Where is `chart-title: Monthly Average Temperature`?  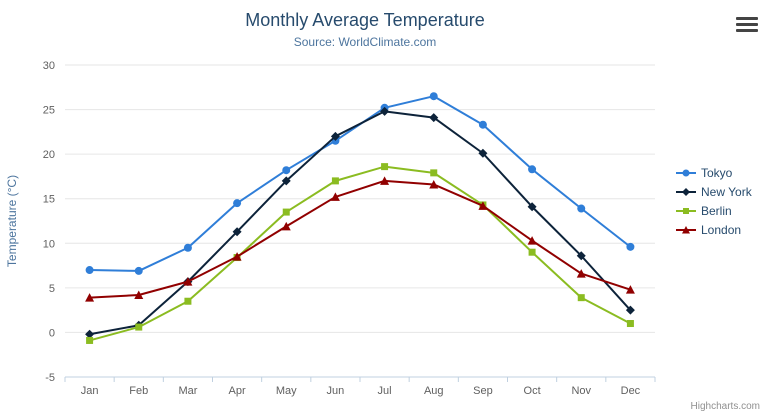 chart-title: Monthly Average Temperature is located at coordinates (365, 20).